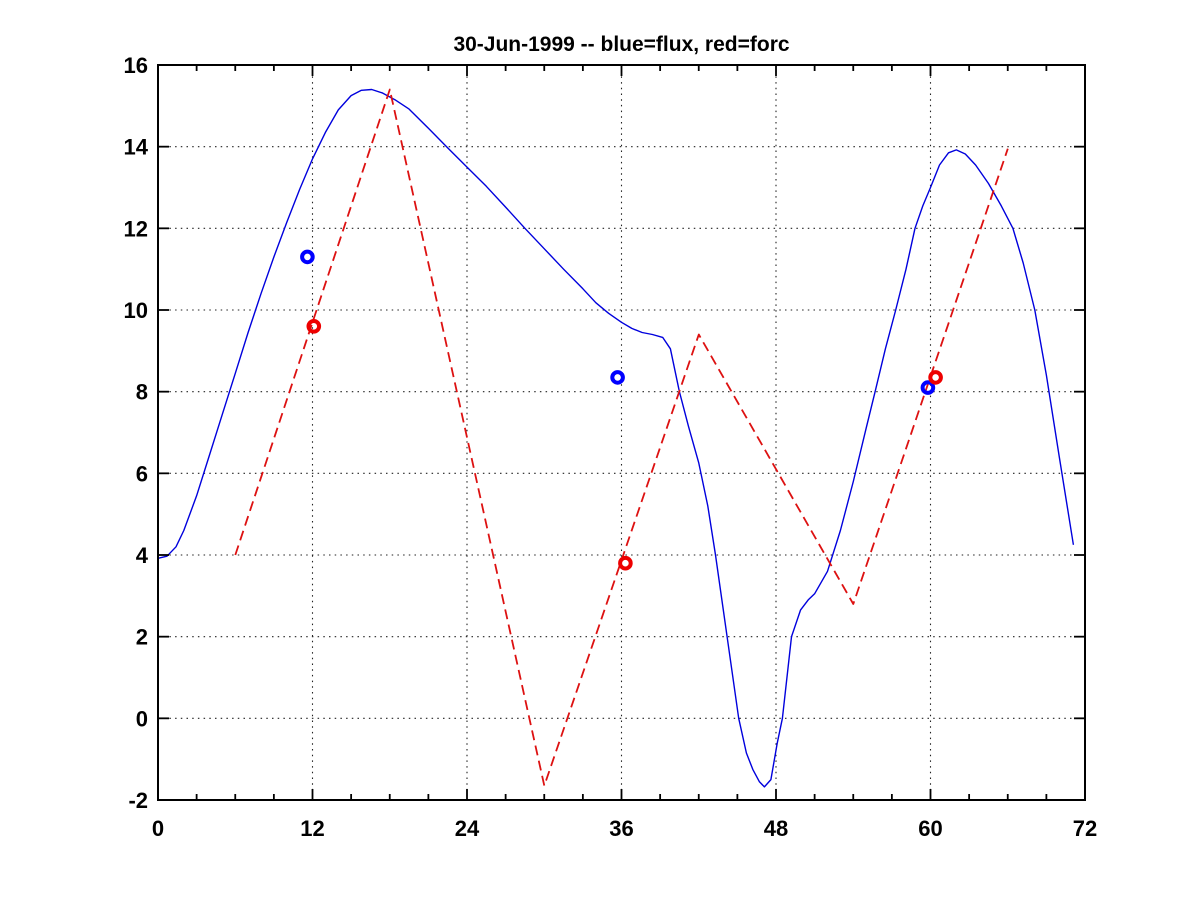 This screenshot has height=900, width=1200. I want to click on x-tick-label-48: 48, so click(776, 828).